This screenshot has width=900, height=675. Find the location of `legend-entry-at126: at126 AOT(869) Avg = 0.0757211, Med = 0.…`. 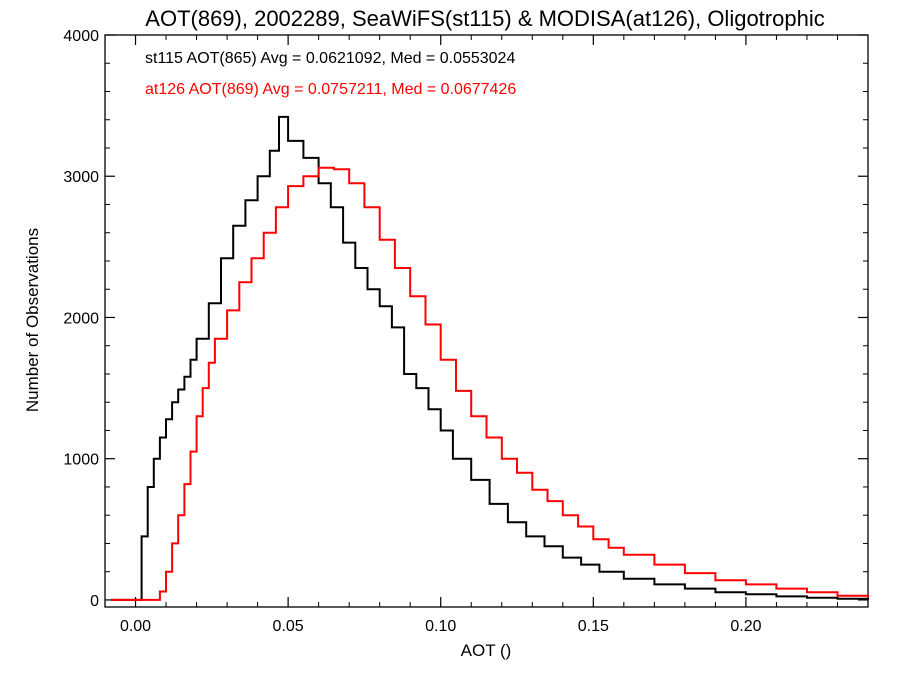

legend-entry-at126: at126 AOT(869) Avg = 0.0757211, Med = 0.… is located at coordinates (330, 89).